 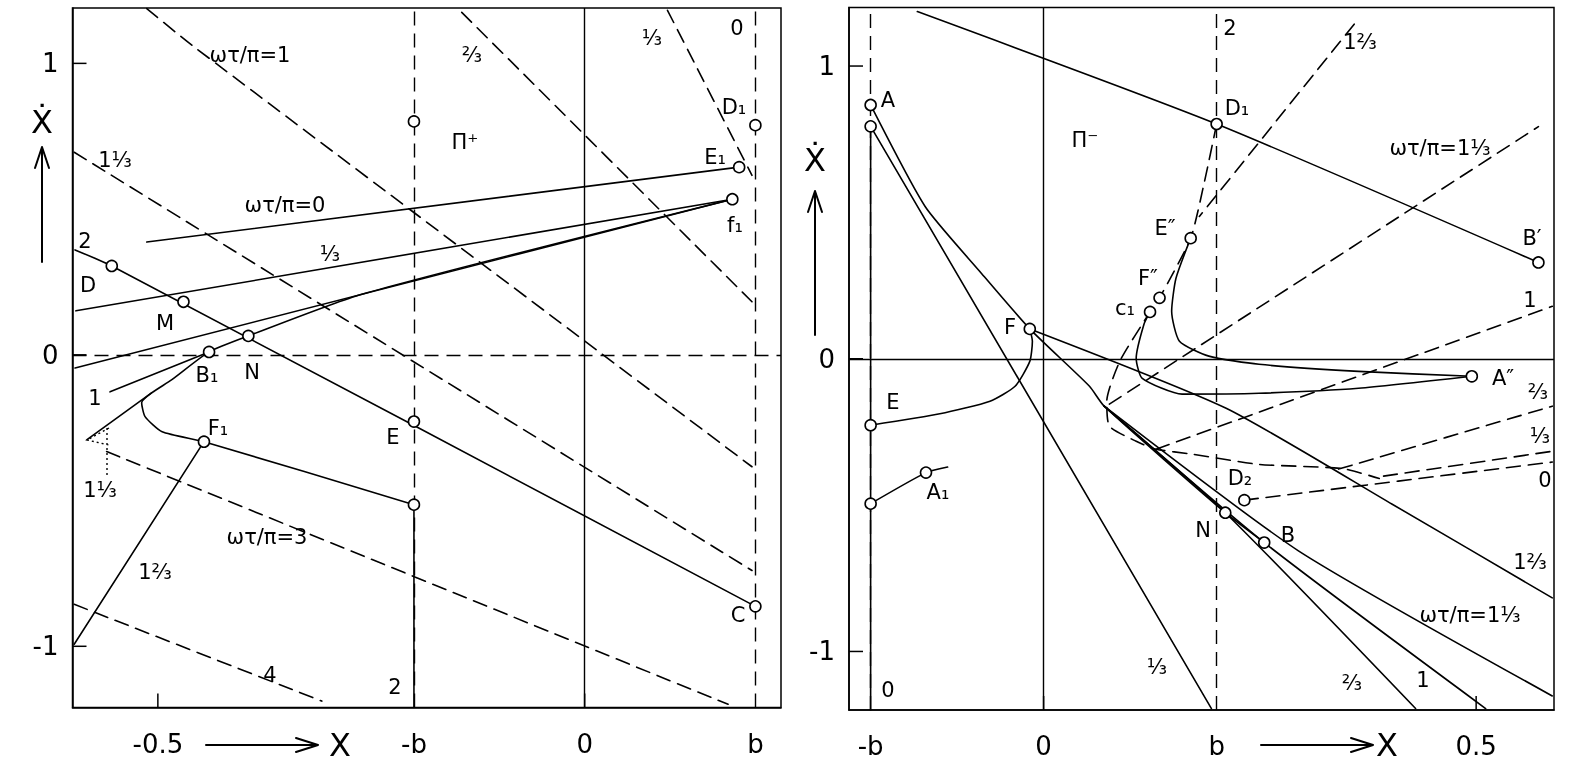 What do you see at coordinates (158, 743) in the screenshot?
I see `x-tick-label: -0.5` at bounding box center [158, 743].